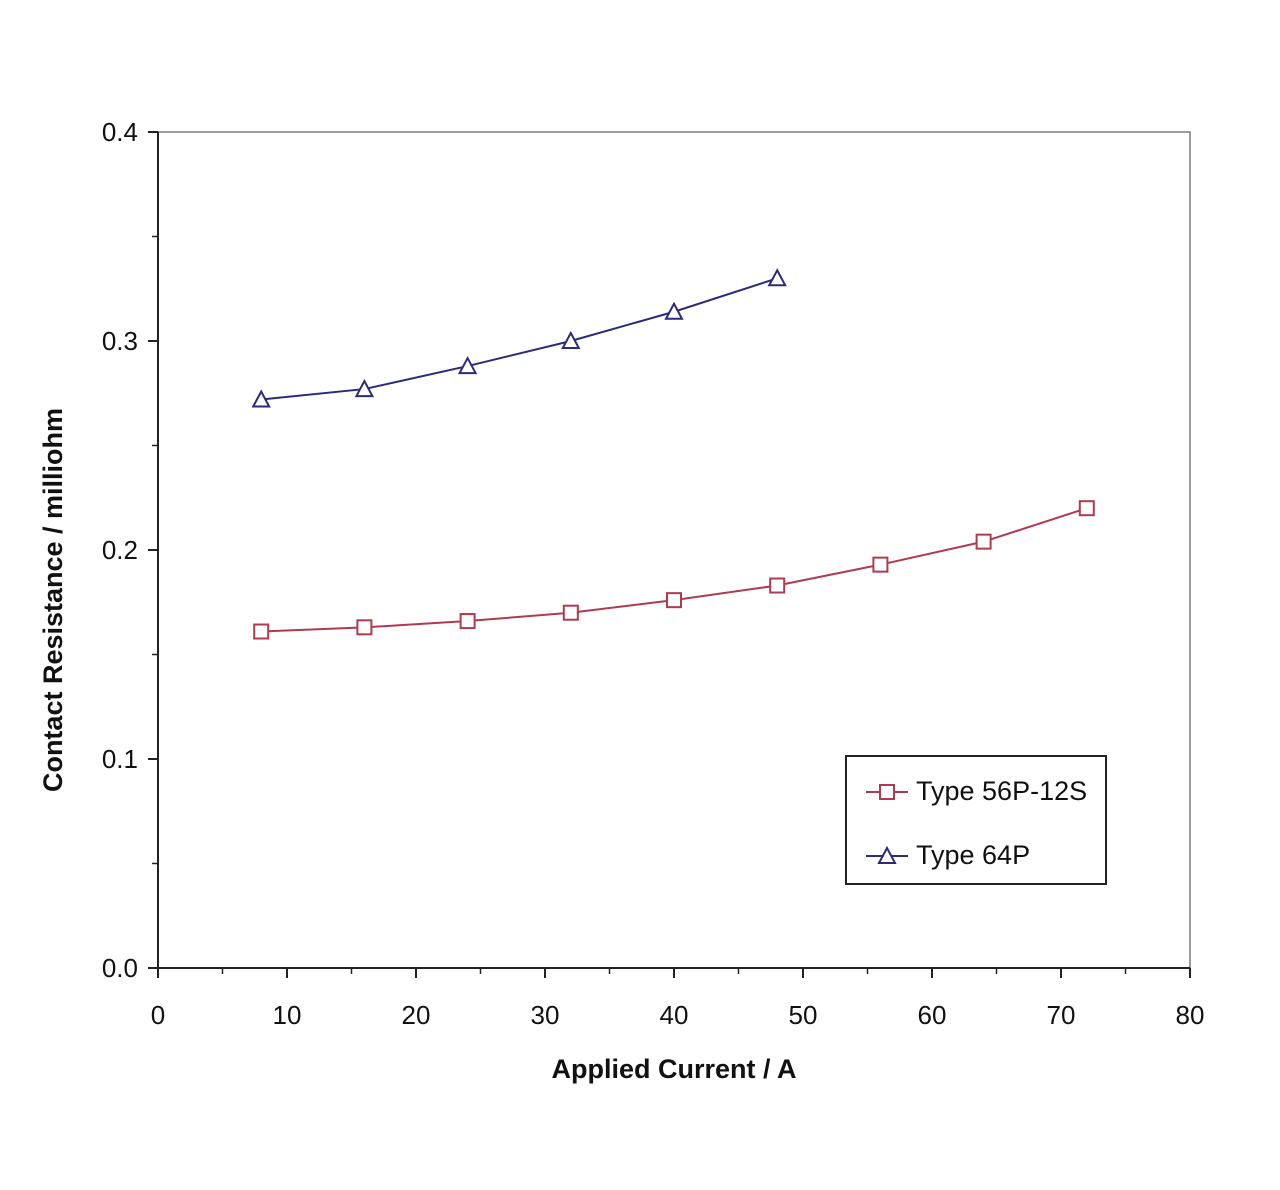 The width and height of the screenshot is (1280, 1190). Describe the element at coordinates (976, 820) in the screenshot. I see `legend: Type 56P-12S Type 64P` at that location.